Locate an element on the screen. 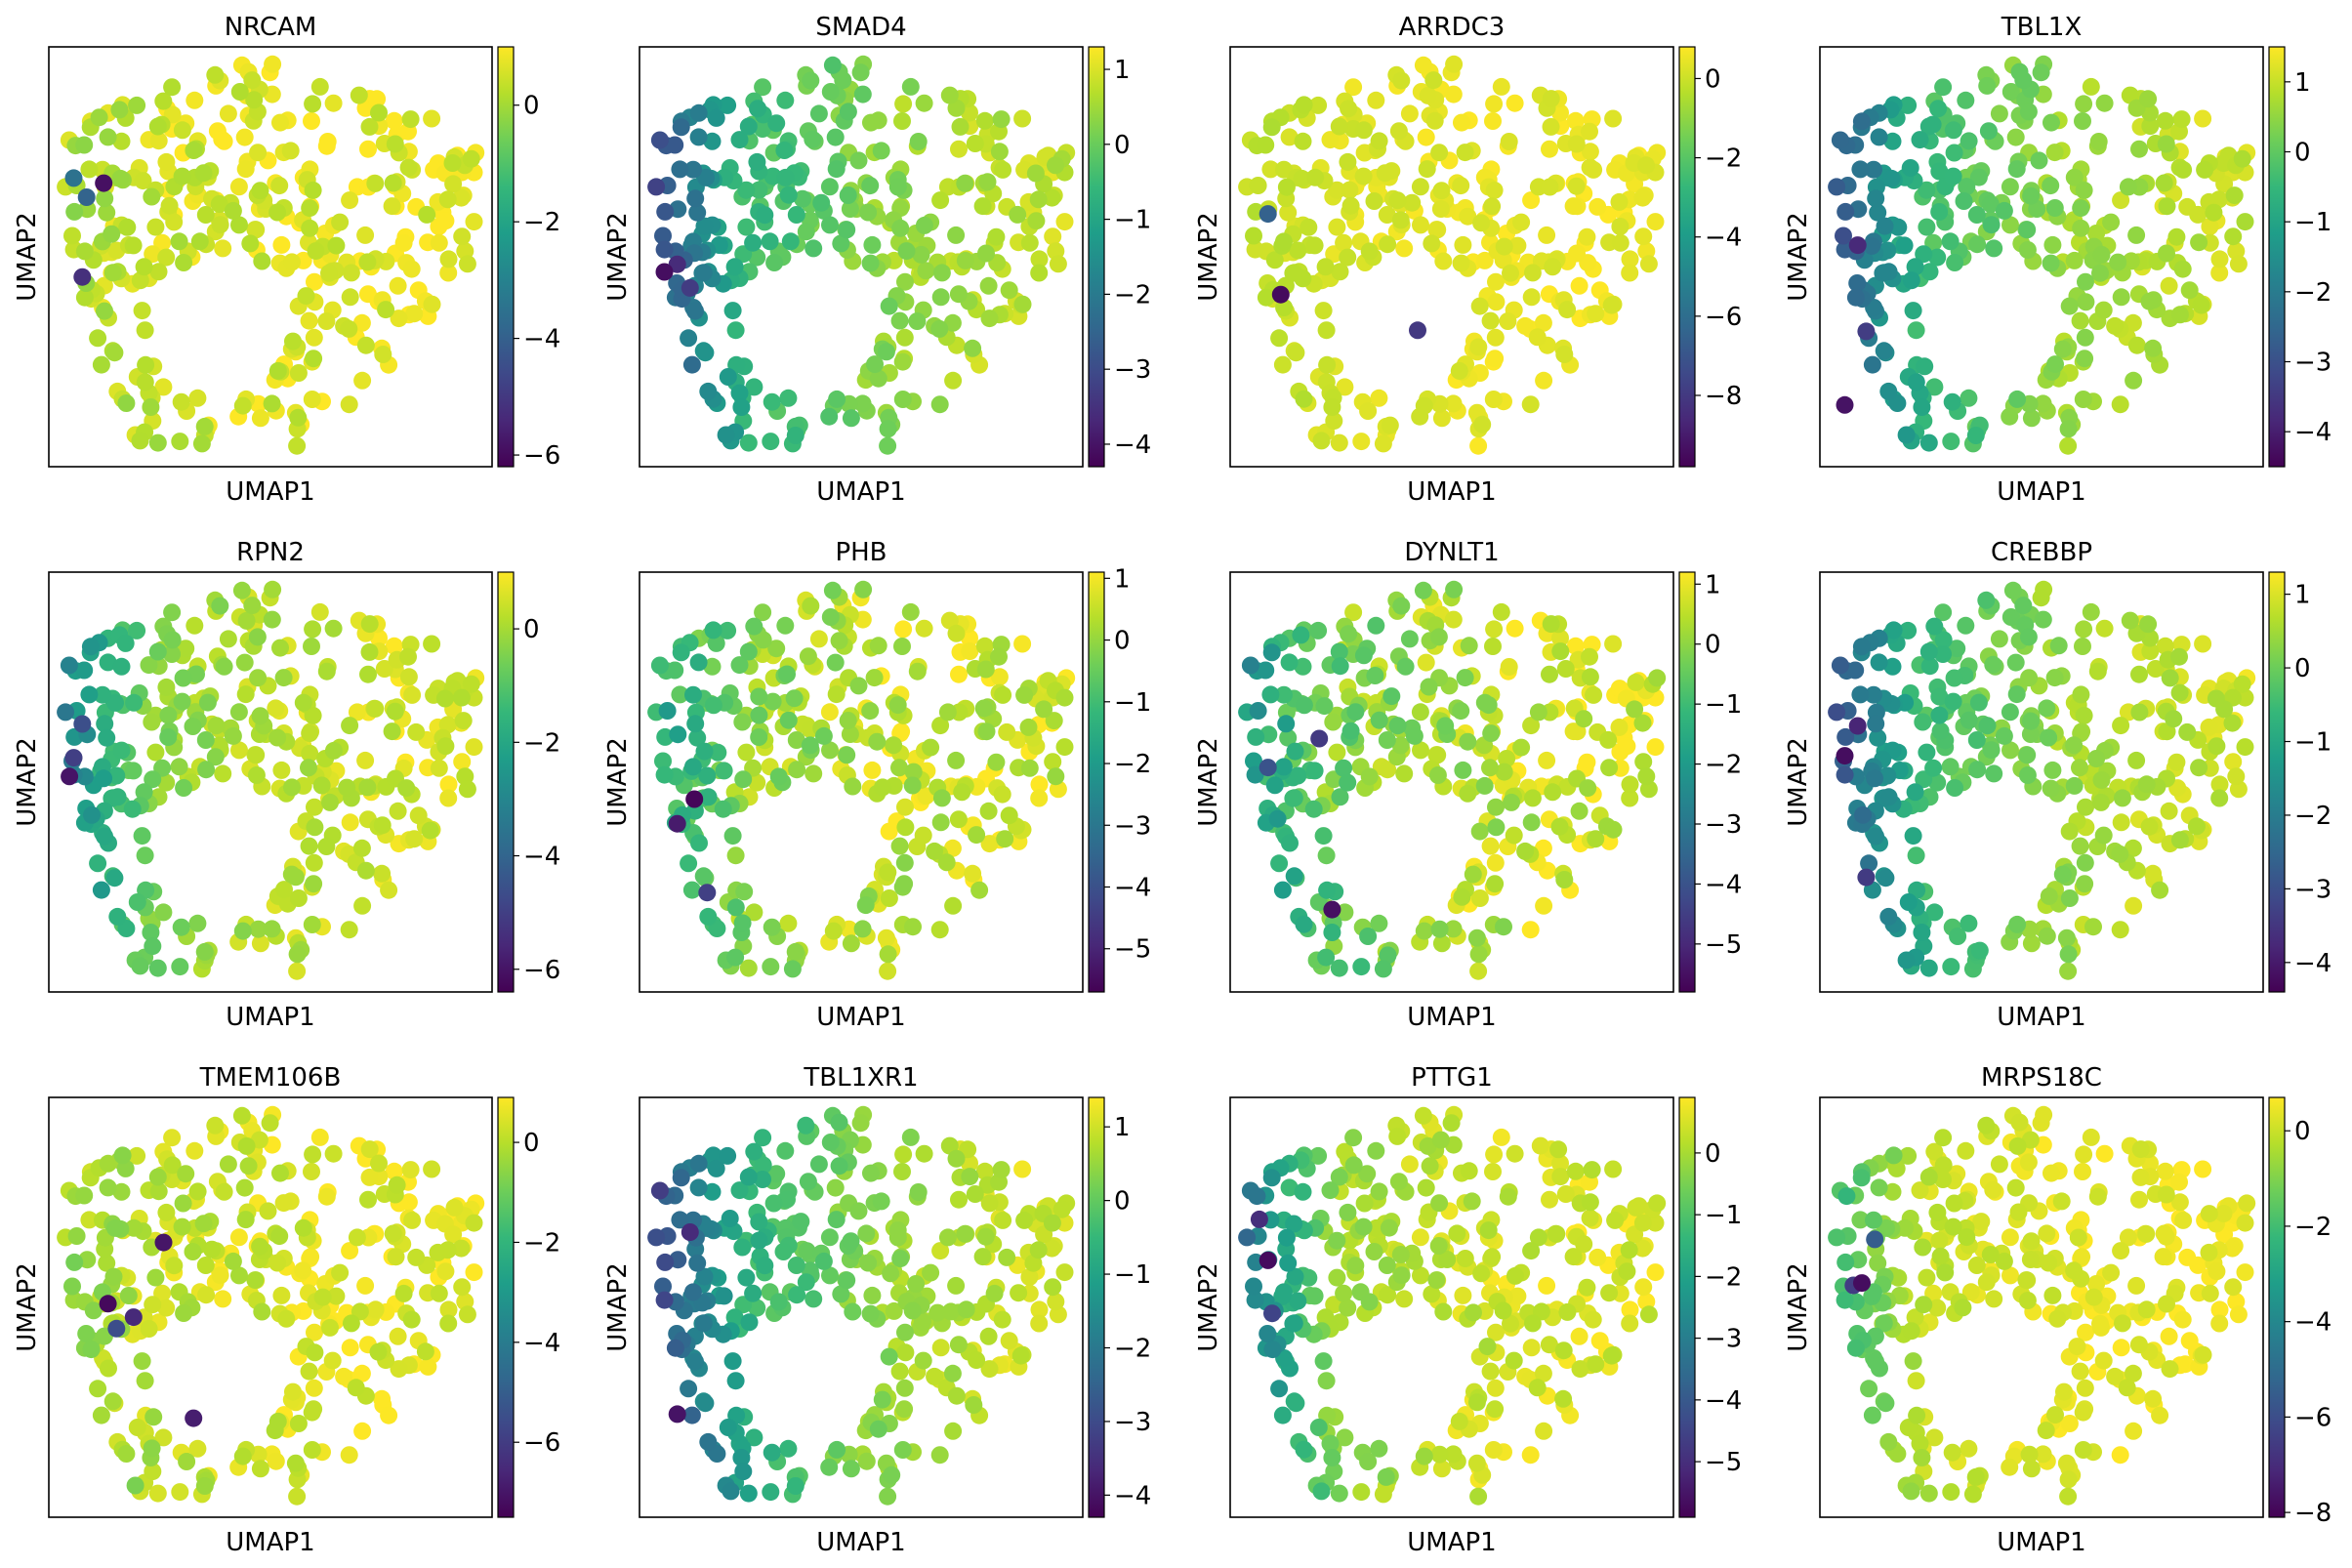 The width and height of the screenshot is (2352, 1568). panel-title: TBL1X is located at coordinates (2042, 27).